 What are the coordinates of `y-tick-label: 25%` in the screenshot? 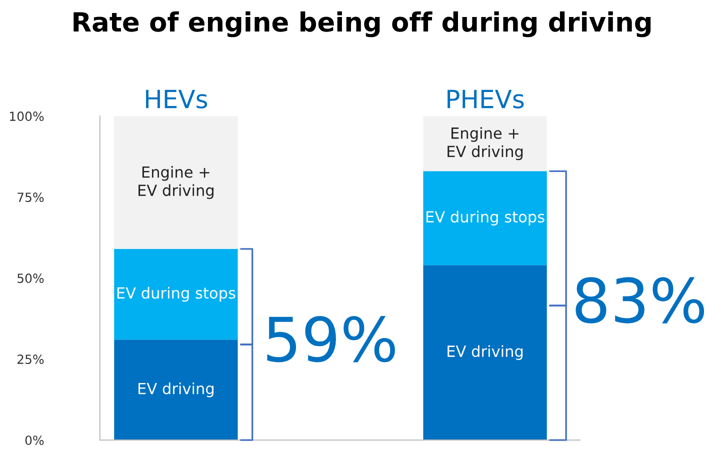 It's located at (30, 359).